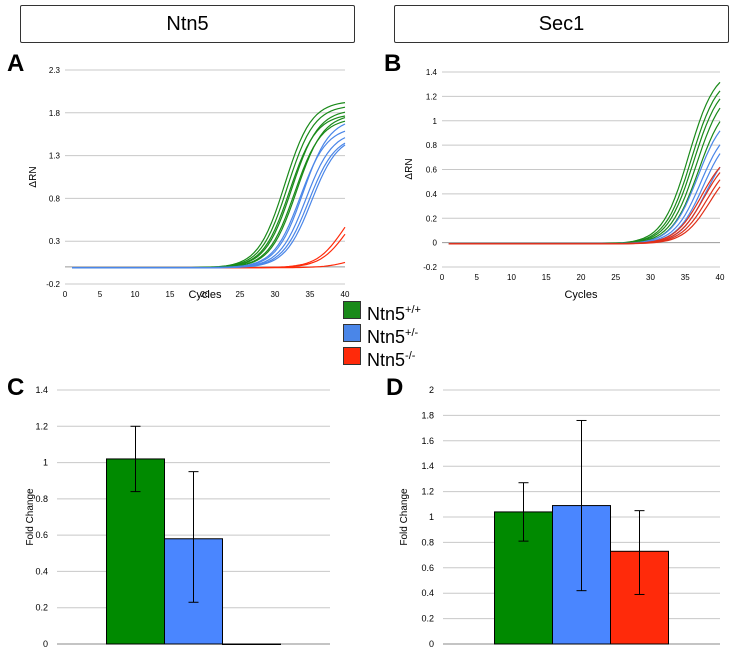 The width and height of the screenshot is (737, 656). What do you see at coordinates (561, 24) in the screenshot?
I see `gene-title-right: Sec1` at bounding box center [561, 24].